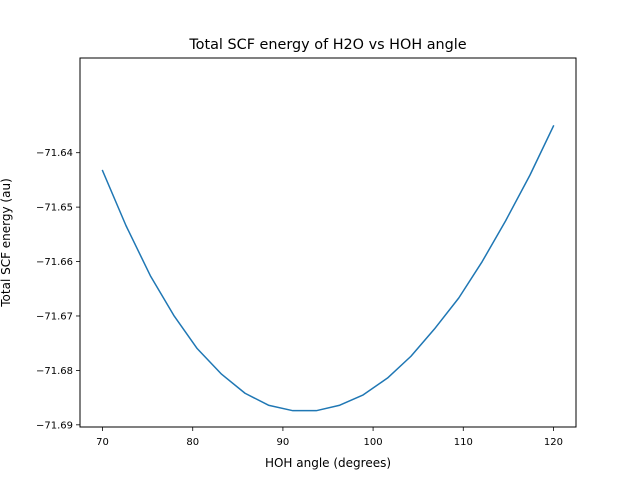 This screenshot has height=484, width=640. What do you see at coordinates (329, 437) in the screenshot?
I see `x-axis: 70 80 90 100 110 120` at bounding box center [329, 437].